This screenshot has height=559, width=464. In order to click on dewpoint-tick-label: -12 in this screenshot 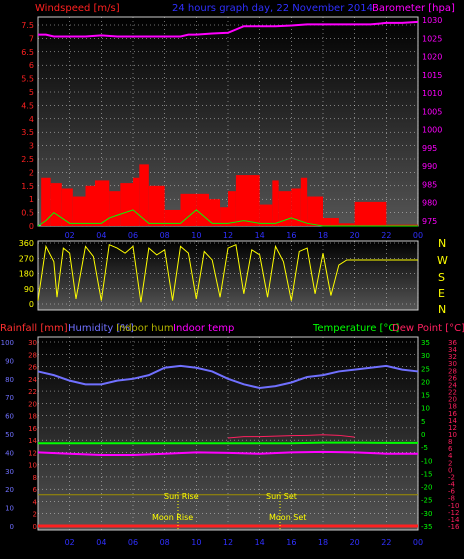, I will do `click(453, 513)`.